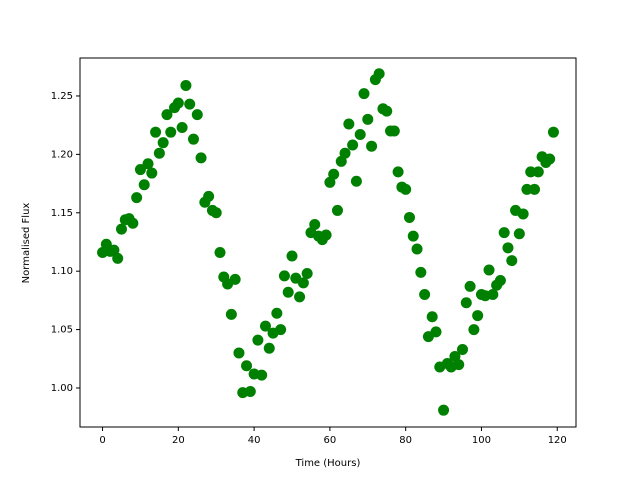 The width and height of the screenshot is (640, 480). Describe the element at coordinates (254, 440) in the screenshot. I see `x-tick-label: 40` at that location.